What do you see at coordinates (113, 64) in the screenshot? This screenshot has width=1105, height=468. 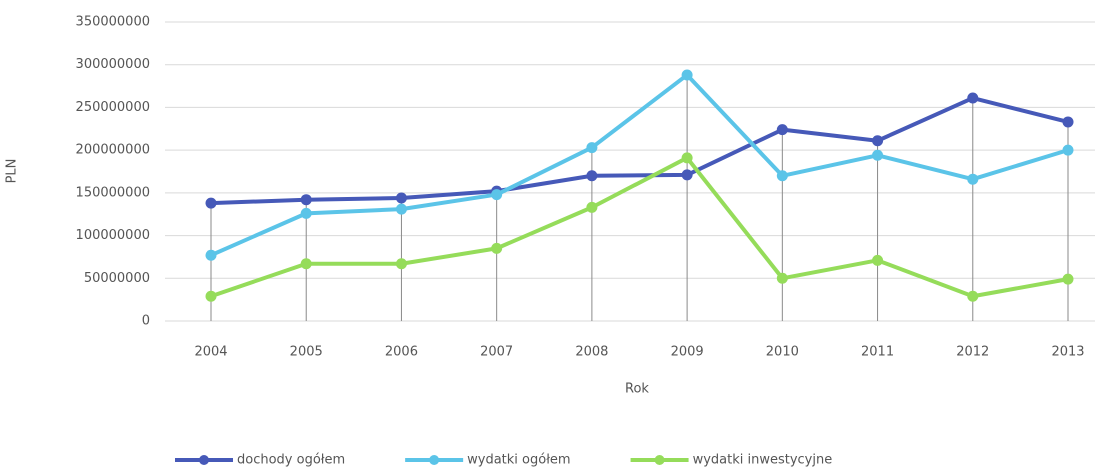 I see `y-tick-label: 300000000` at bounding box center [113, 64].